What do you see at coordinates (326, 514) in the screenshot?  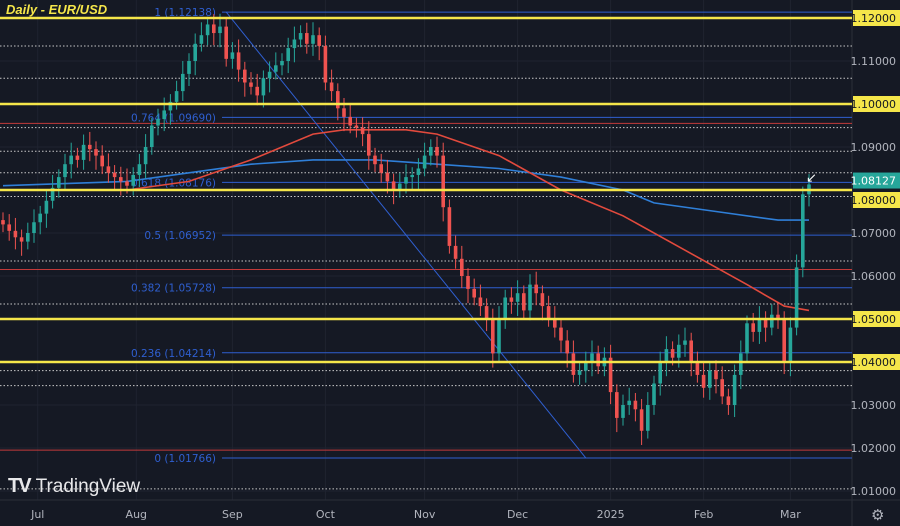 I see `time-axis-label: Oct` at bounding box center [326, 514].